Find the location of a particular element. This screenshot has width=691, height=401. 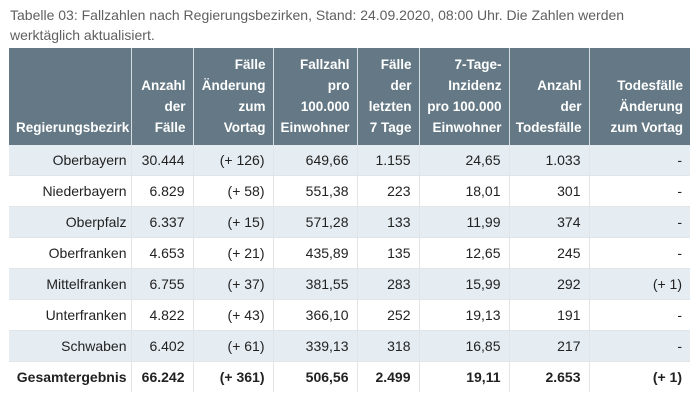

cell-death-count: 245 is located at coordinates (549, 253).